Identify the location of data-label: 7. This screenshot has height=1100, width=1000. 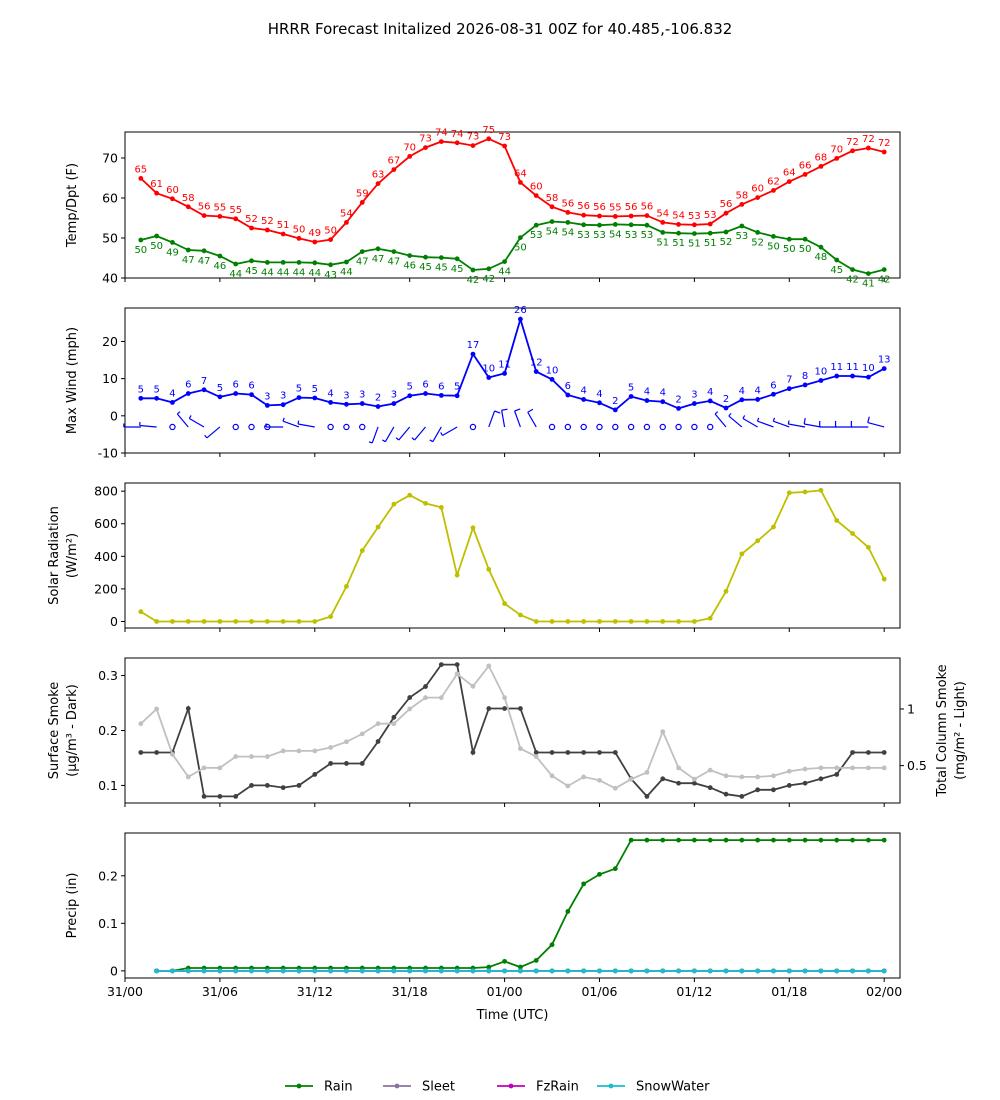
(204, 381).